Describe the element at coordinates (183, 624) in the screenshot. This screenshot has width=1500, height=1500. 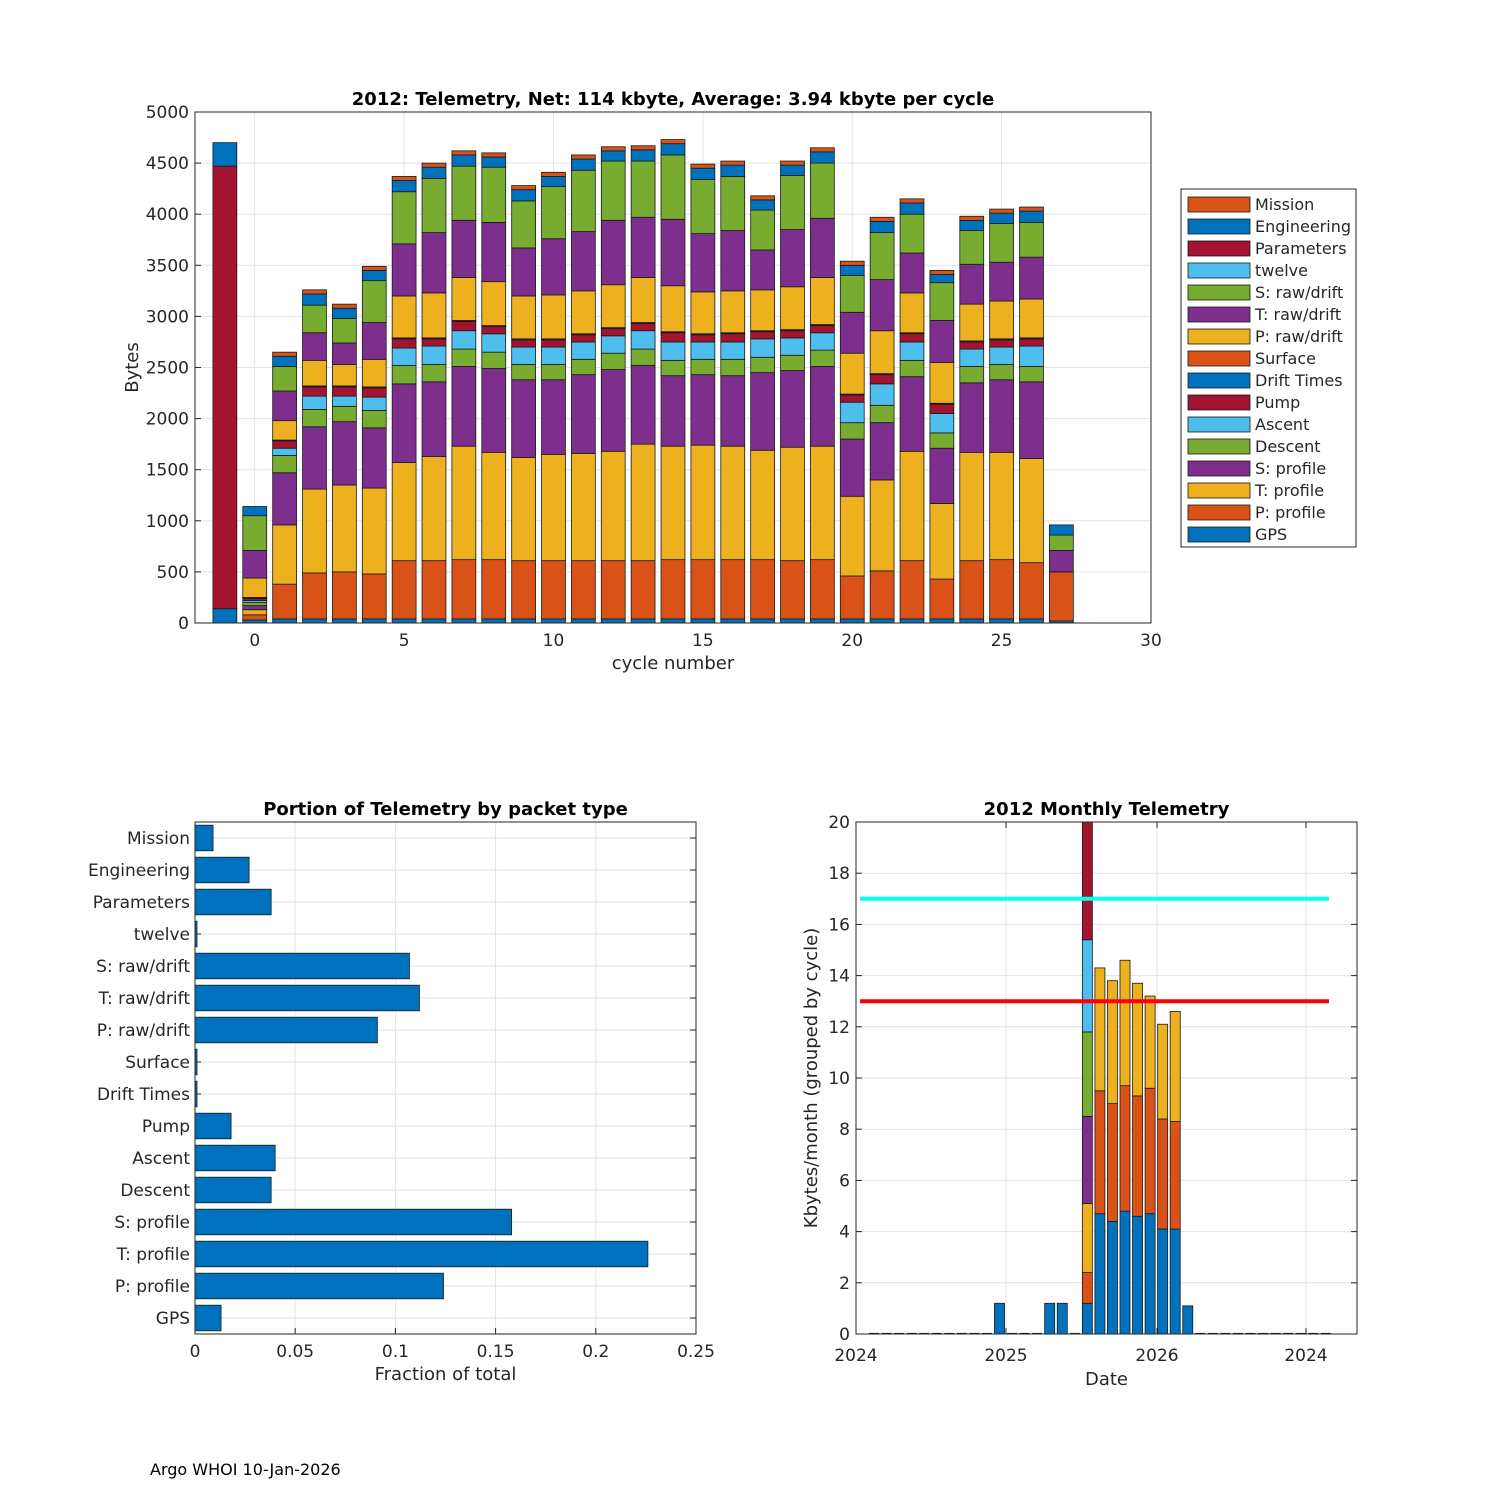
I see `chart1-ytick-label: 0` at that location.